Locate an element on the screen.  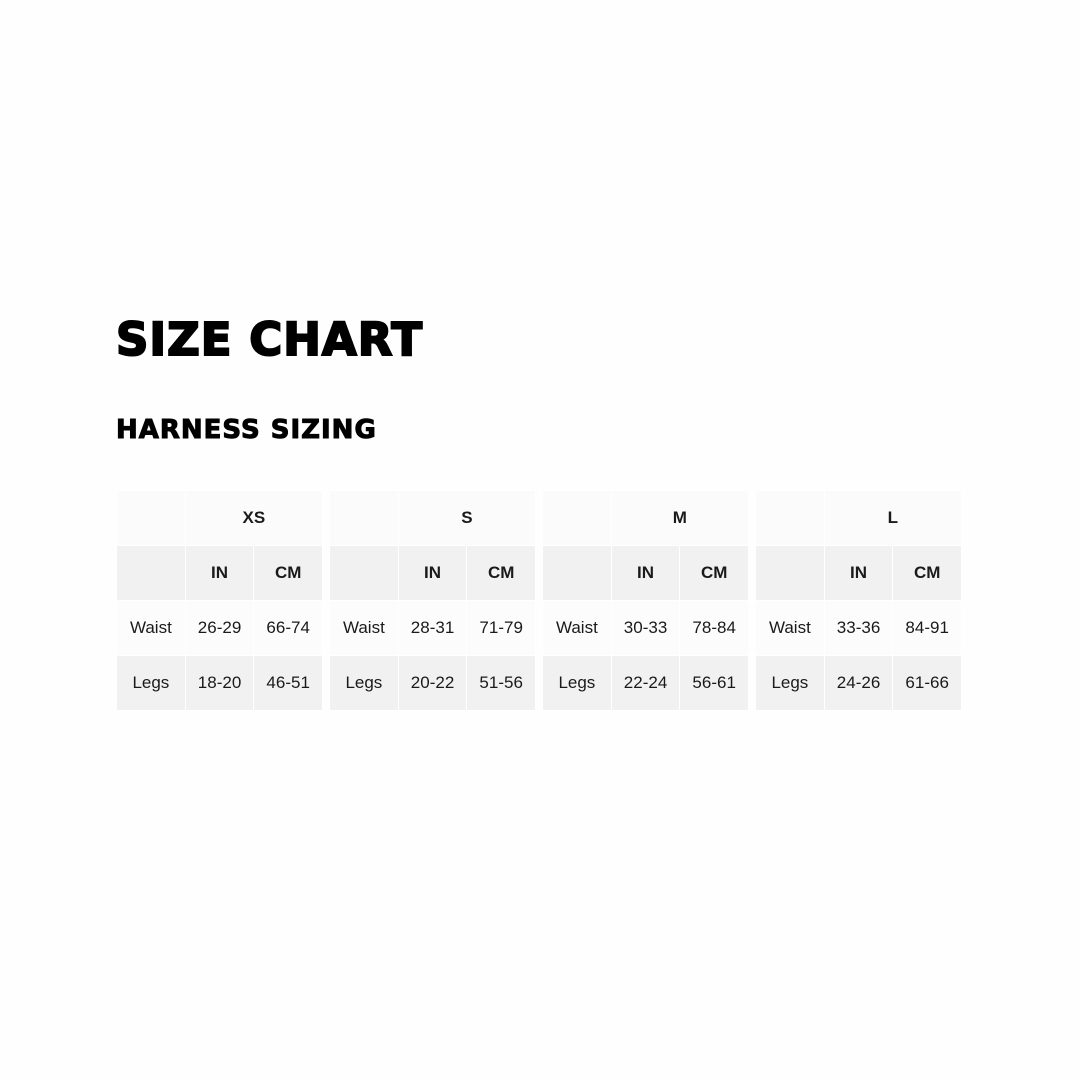
table-row: Waist 28-31 71-79 is located at coordinates (432, 628).